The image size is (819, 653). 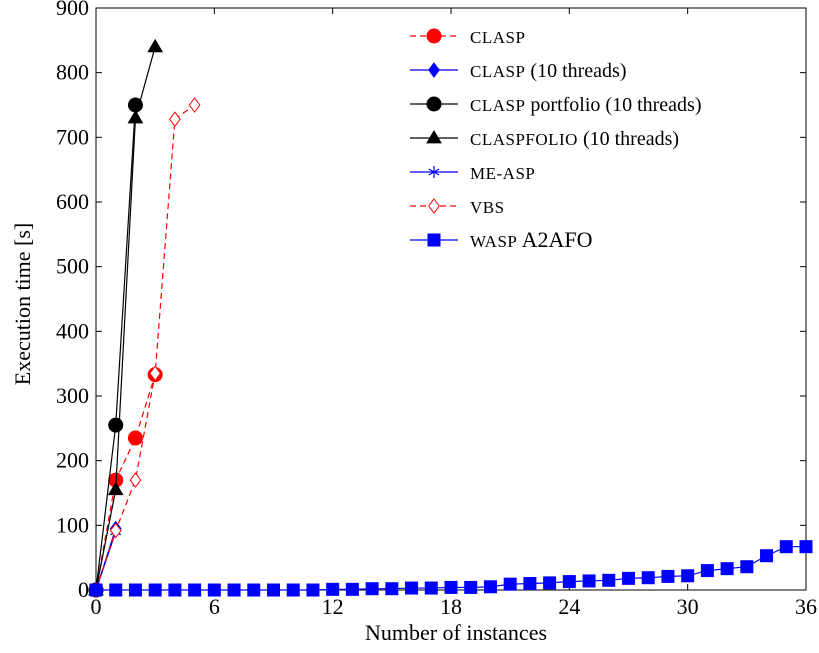 I want to click on x-tick-label: 12, so click(x=333, y=606).